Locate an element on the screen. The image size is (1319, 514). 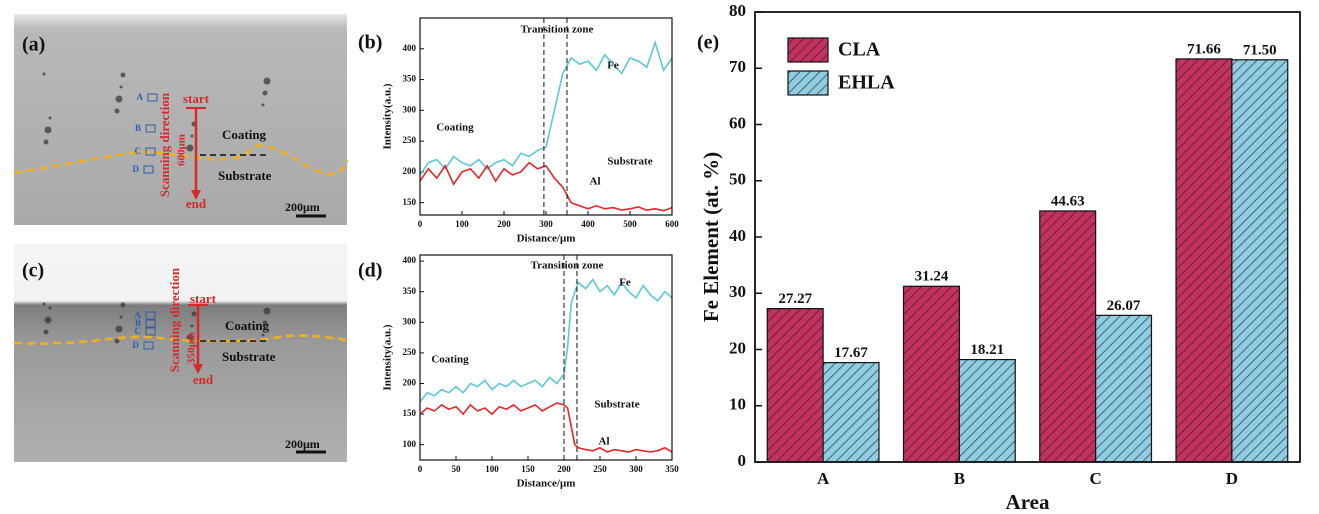
scan-length: 350μm is located at coordinates (192, 348).